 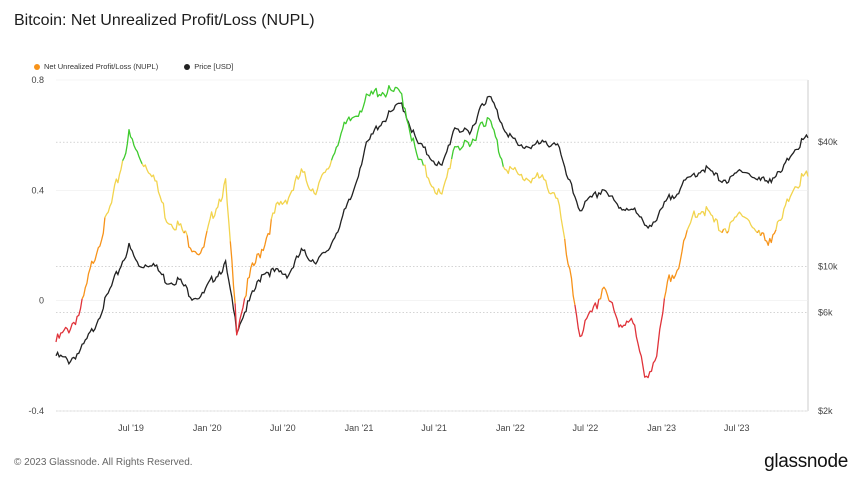 I want to click on price-tick-label: $40k, so click(x=828, y=142).